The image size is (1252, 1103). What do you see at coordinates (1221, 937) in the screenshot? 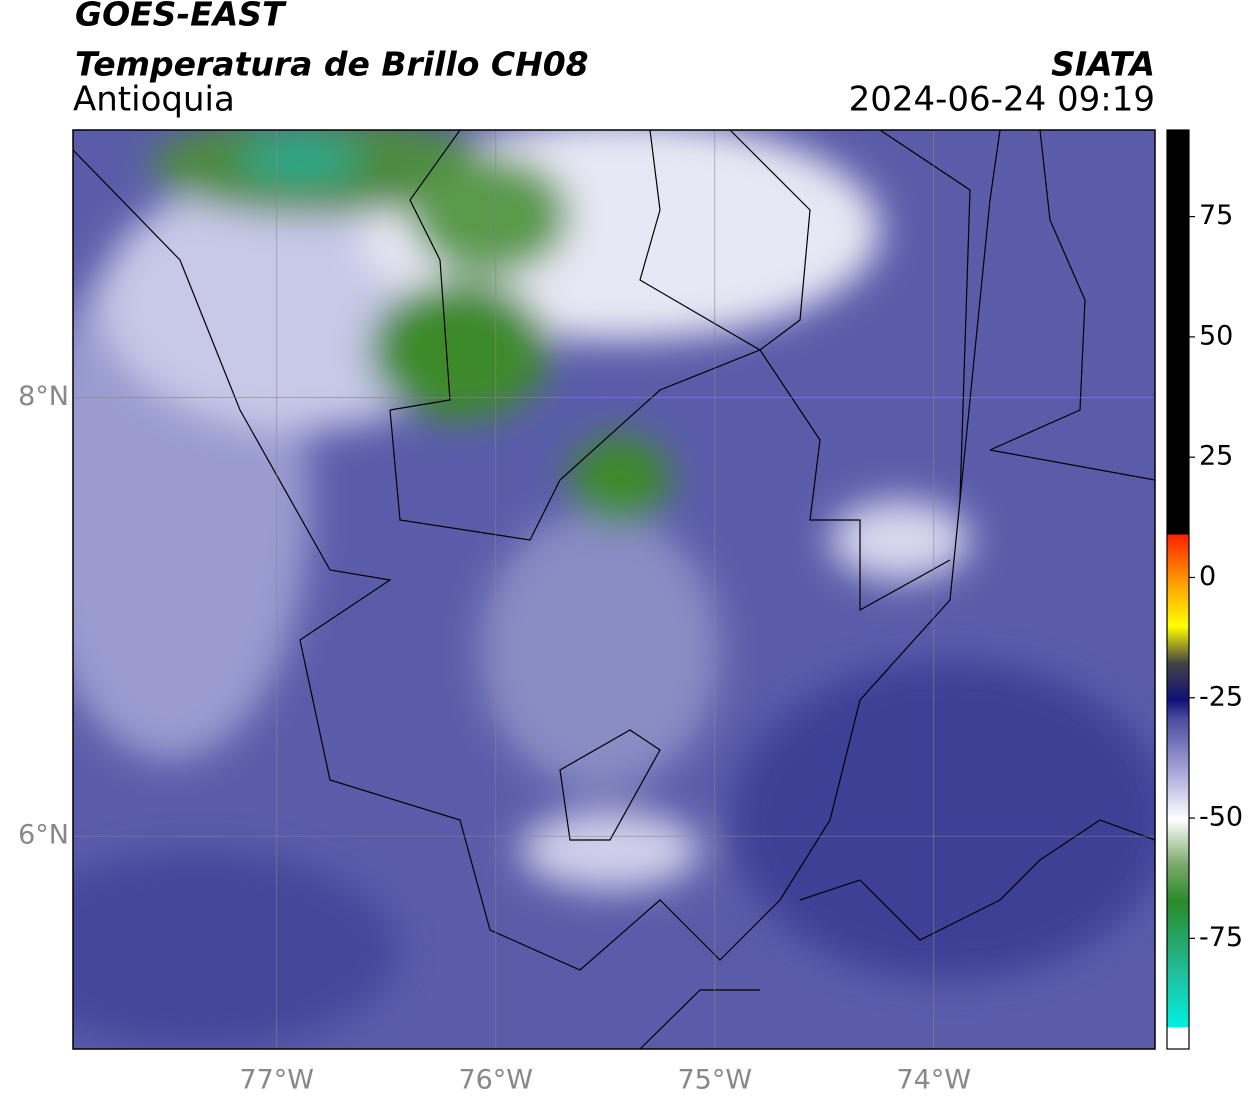
I see `colorbar-tick-label: -75` at bounding box center [1221, 937].